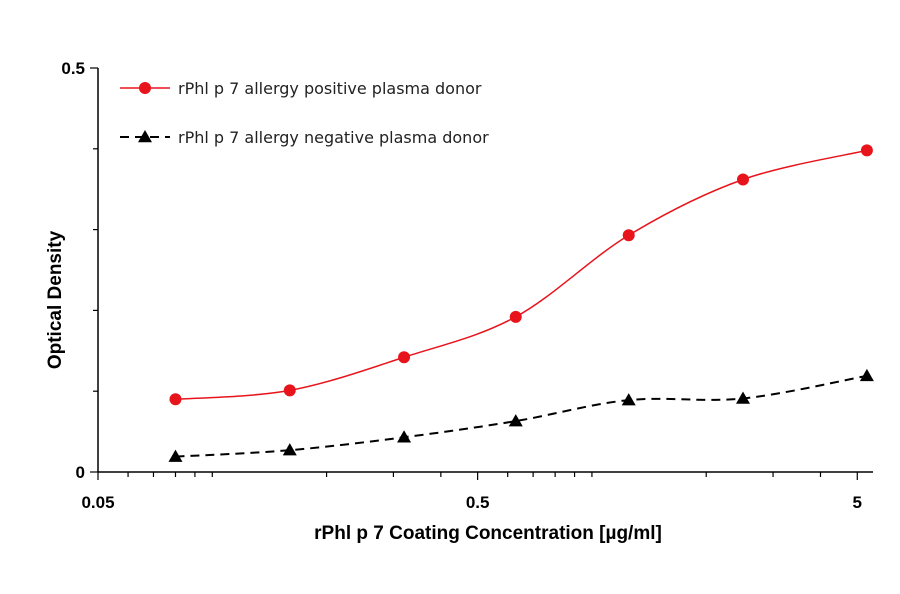 This screenshot has width=900, height=594. What do you see at coordinates (73, 68) in the screenshot?
I see `y-tick-label: 0.5` at bounding box center [73, 68].